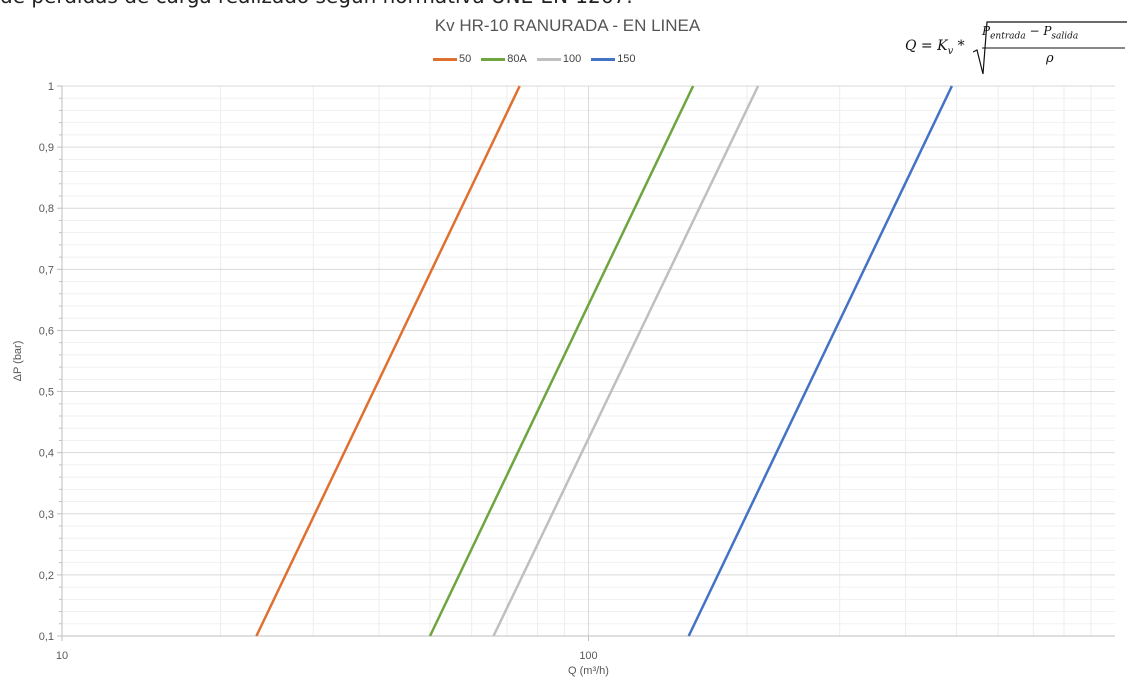 The width and height of the screenshot is (1127, 679). I want to click on chart-legend: 50 80A 100 150, so click(539, 59).